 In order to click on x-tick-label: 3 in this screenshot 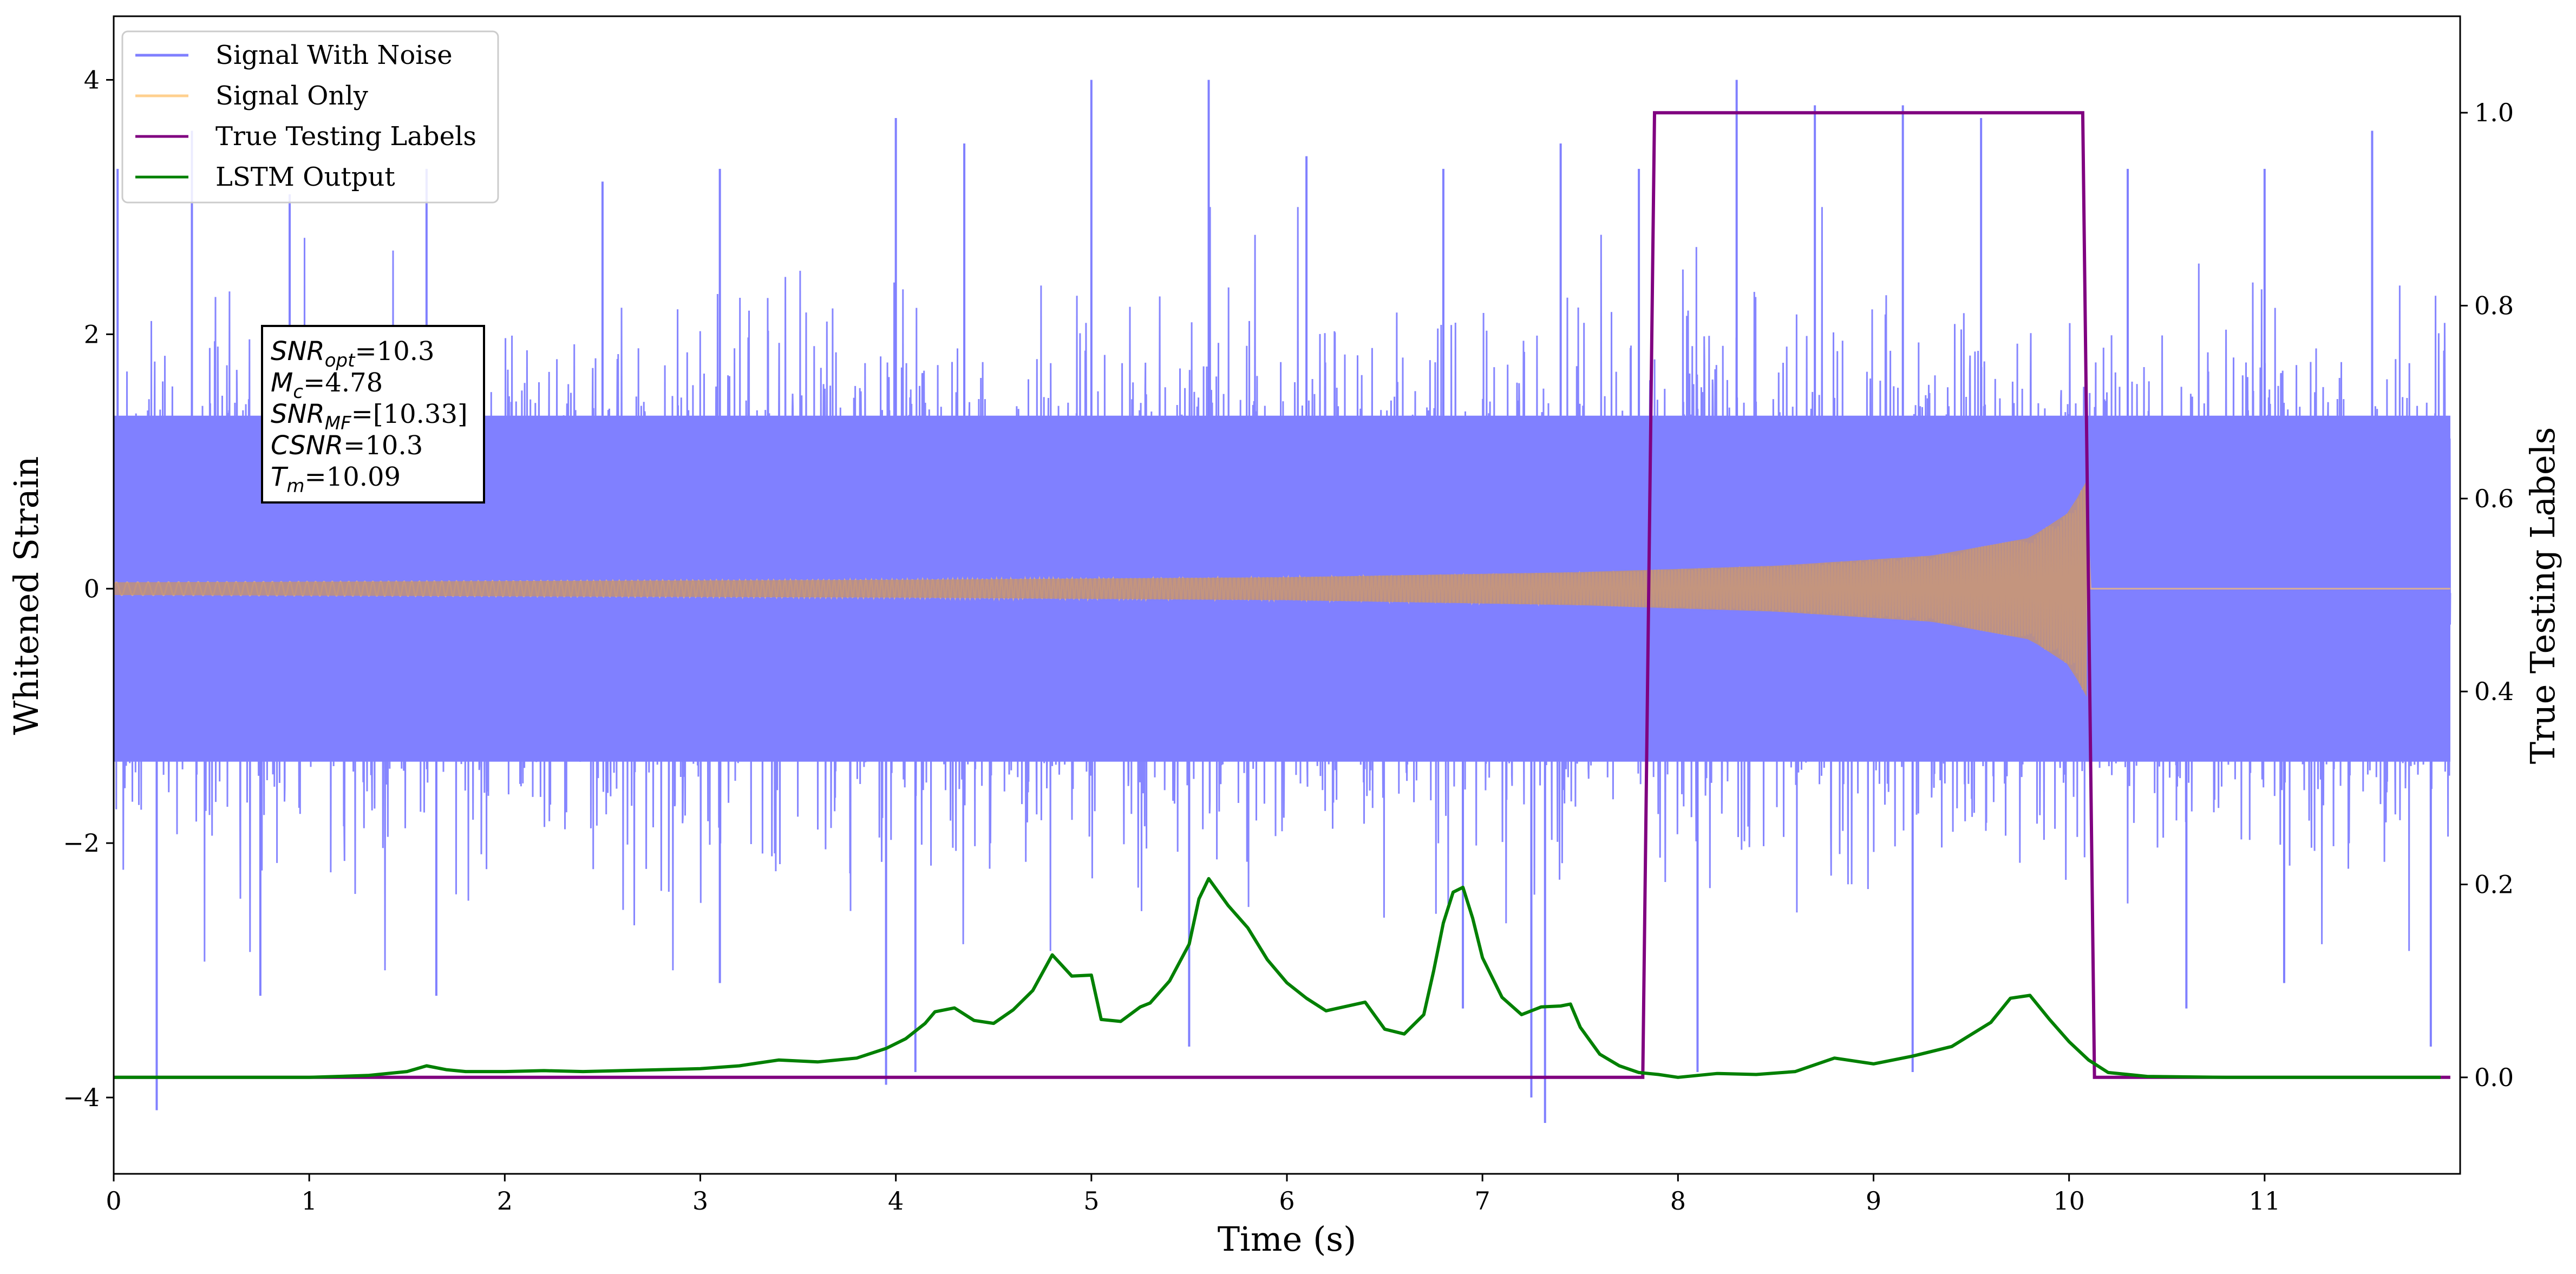, I will do `click(700, 1201)`.